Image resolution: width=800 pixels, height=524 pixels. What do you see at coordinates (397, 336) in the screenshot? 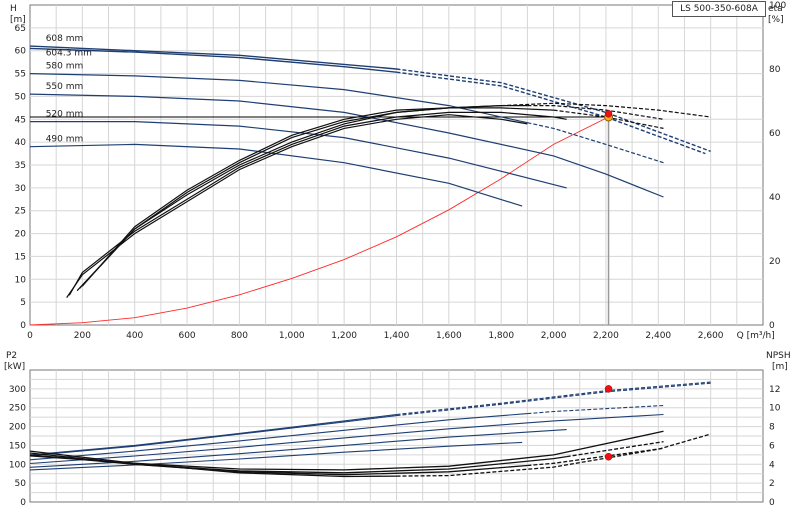
I see `x-tick-label: 1,400` at bounding box center [397, 336].